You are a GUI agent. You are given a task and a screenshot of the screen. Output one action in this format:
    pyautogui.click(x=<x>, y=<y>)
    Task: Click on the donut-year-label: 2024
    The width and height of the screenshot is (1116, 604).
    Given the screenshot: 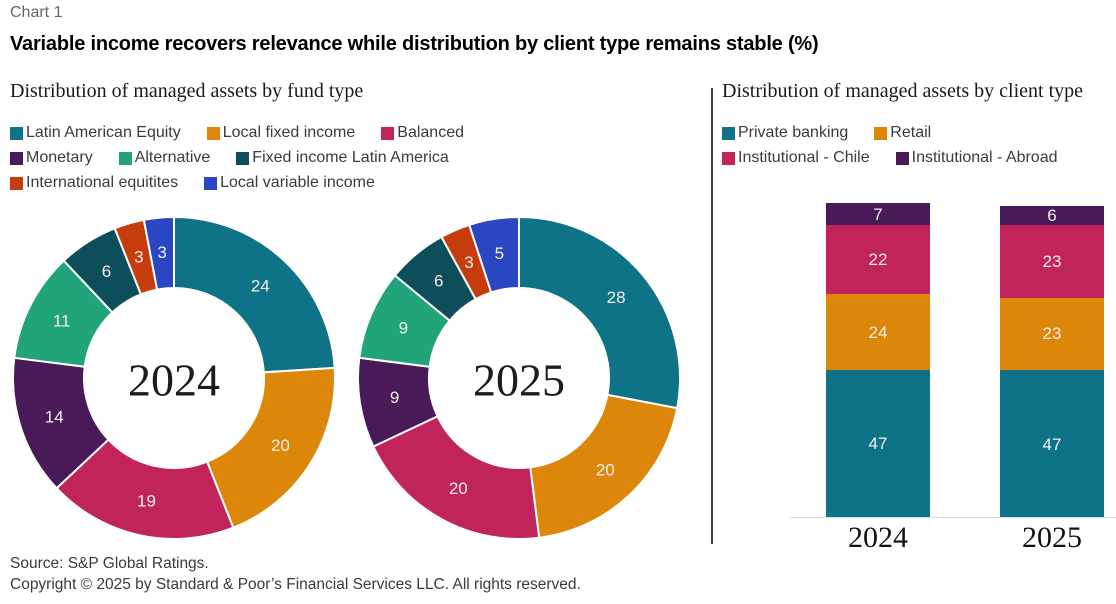 What is the action you would take?
    pyautogui.click(x=174, y=379)
    